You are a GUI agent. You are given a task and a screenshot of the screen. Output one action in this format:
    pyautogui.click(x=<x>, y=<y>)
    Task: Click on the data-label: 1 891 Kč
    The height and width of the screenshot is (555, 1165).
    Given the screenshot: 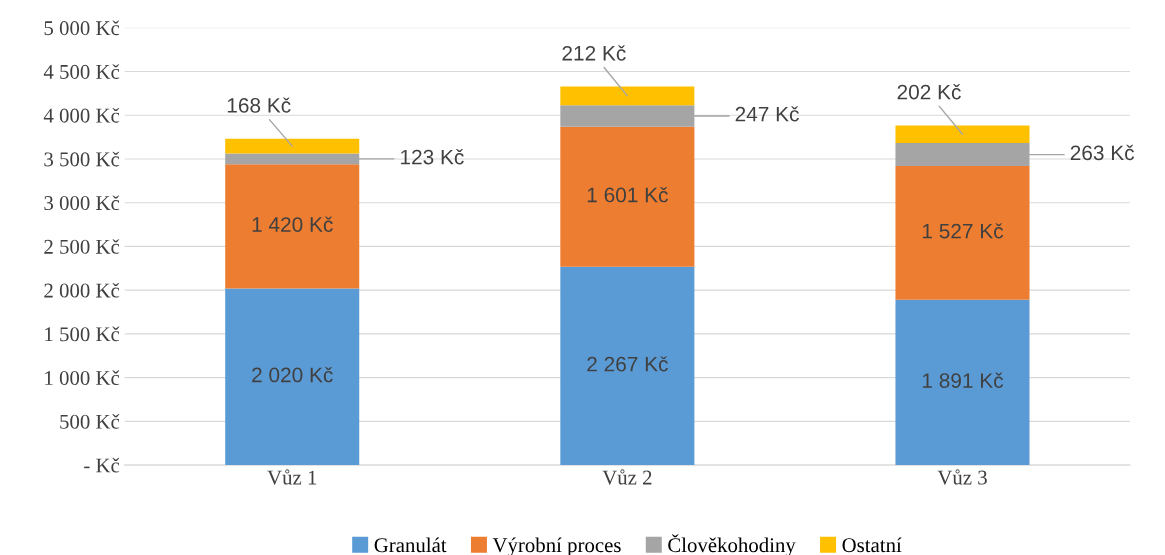 What is the action you would take?
    pyautogui.click(x=963, y=380)
    